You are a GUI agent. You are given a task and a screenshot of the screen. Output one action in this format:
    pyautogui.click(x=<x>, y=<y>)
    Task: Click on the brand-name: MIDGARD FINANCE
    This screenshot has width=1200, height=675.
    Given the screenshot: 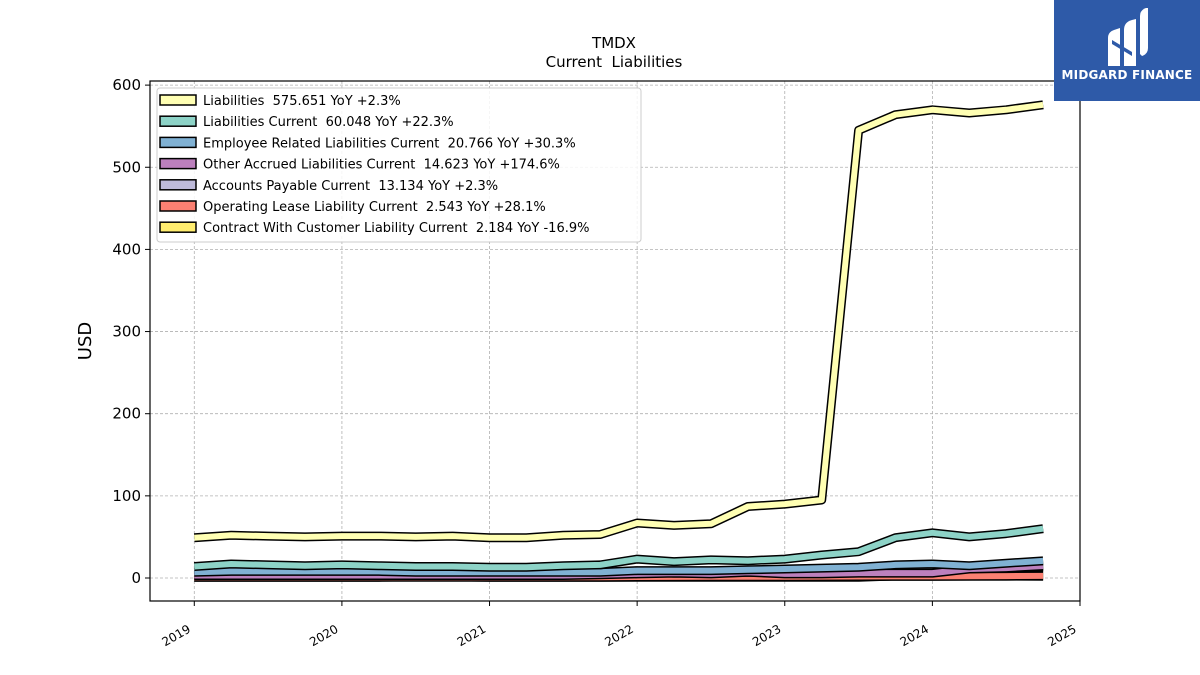 What is the action you would take?
    pyautogui.click(x=1127, y=75)
    